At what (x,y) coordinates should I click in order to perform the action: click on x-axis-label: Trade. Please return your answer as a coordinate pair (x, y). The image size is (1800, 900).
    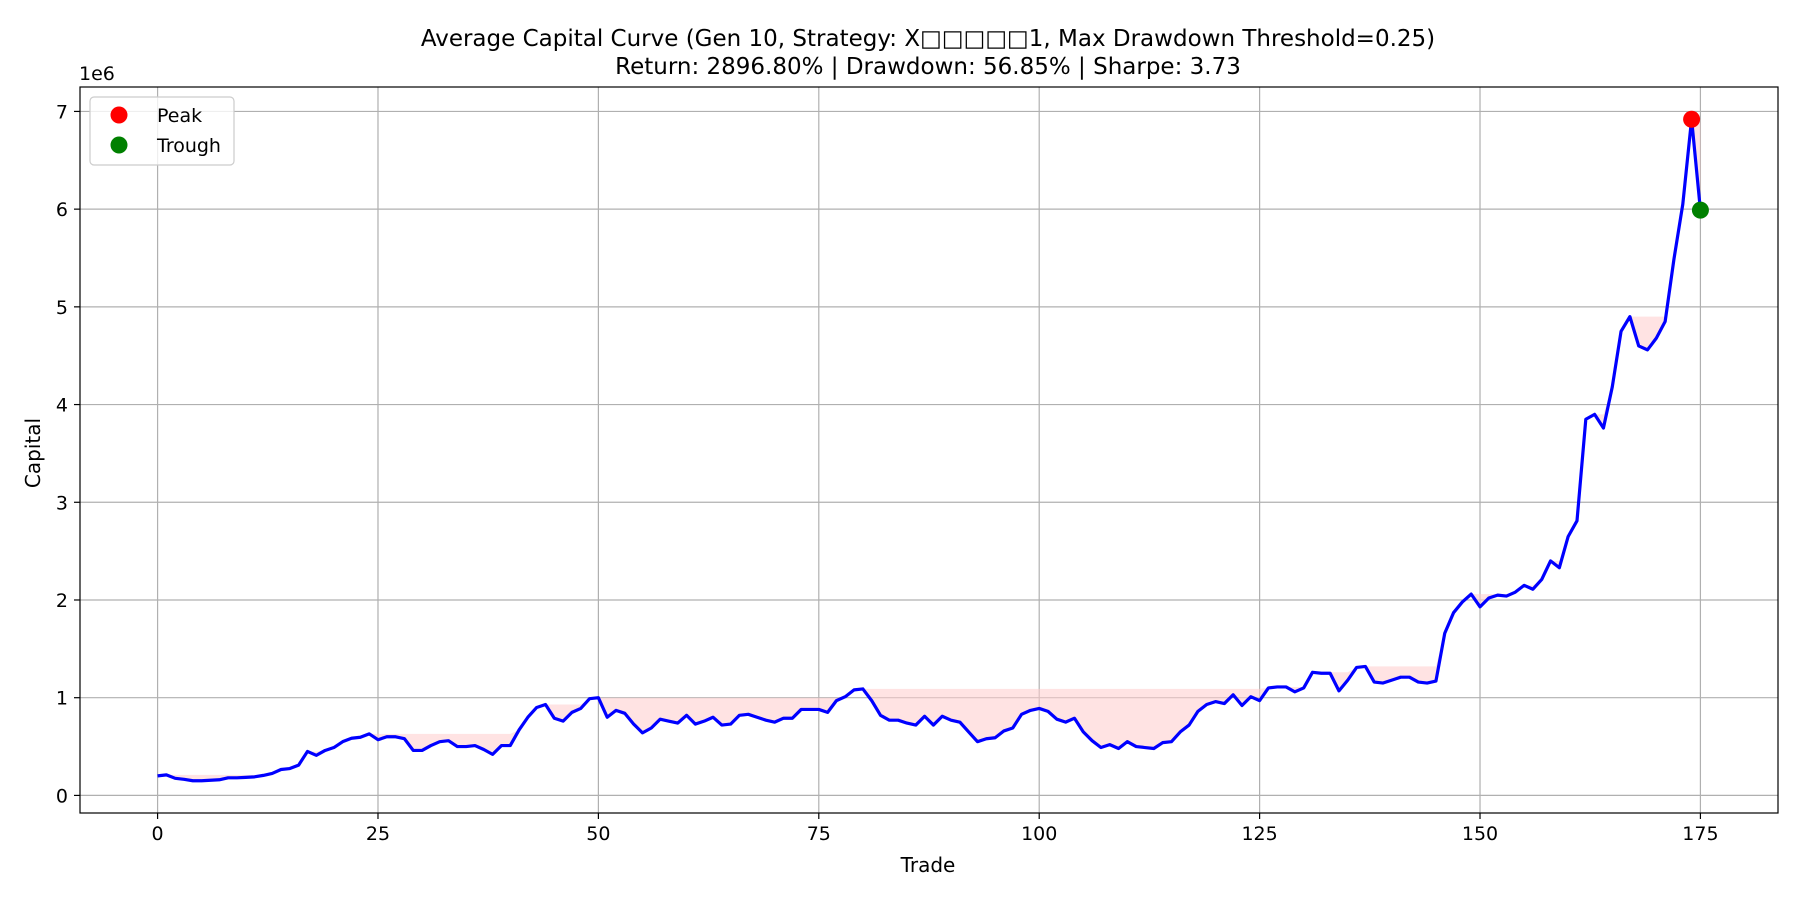
    Looking at the image, I should click on (928, 865).